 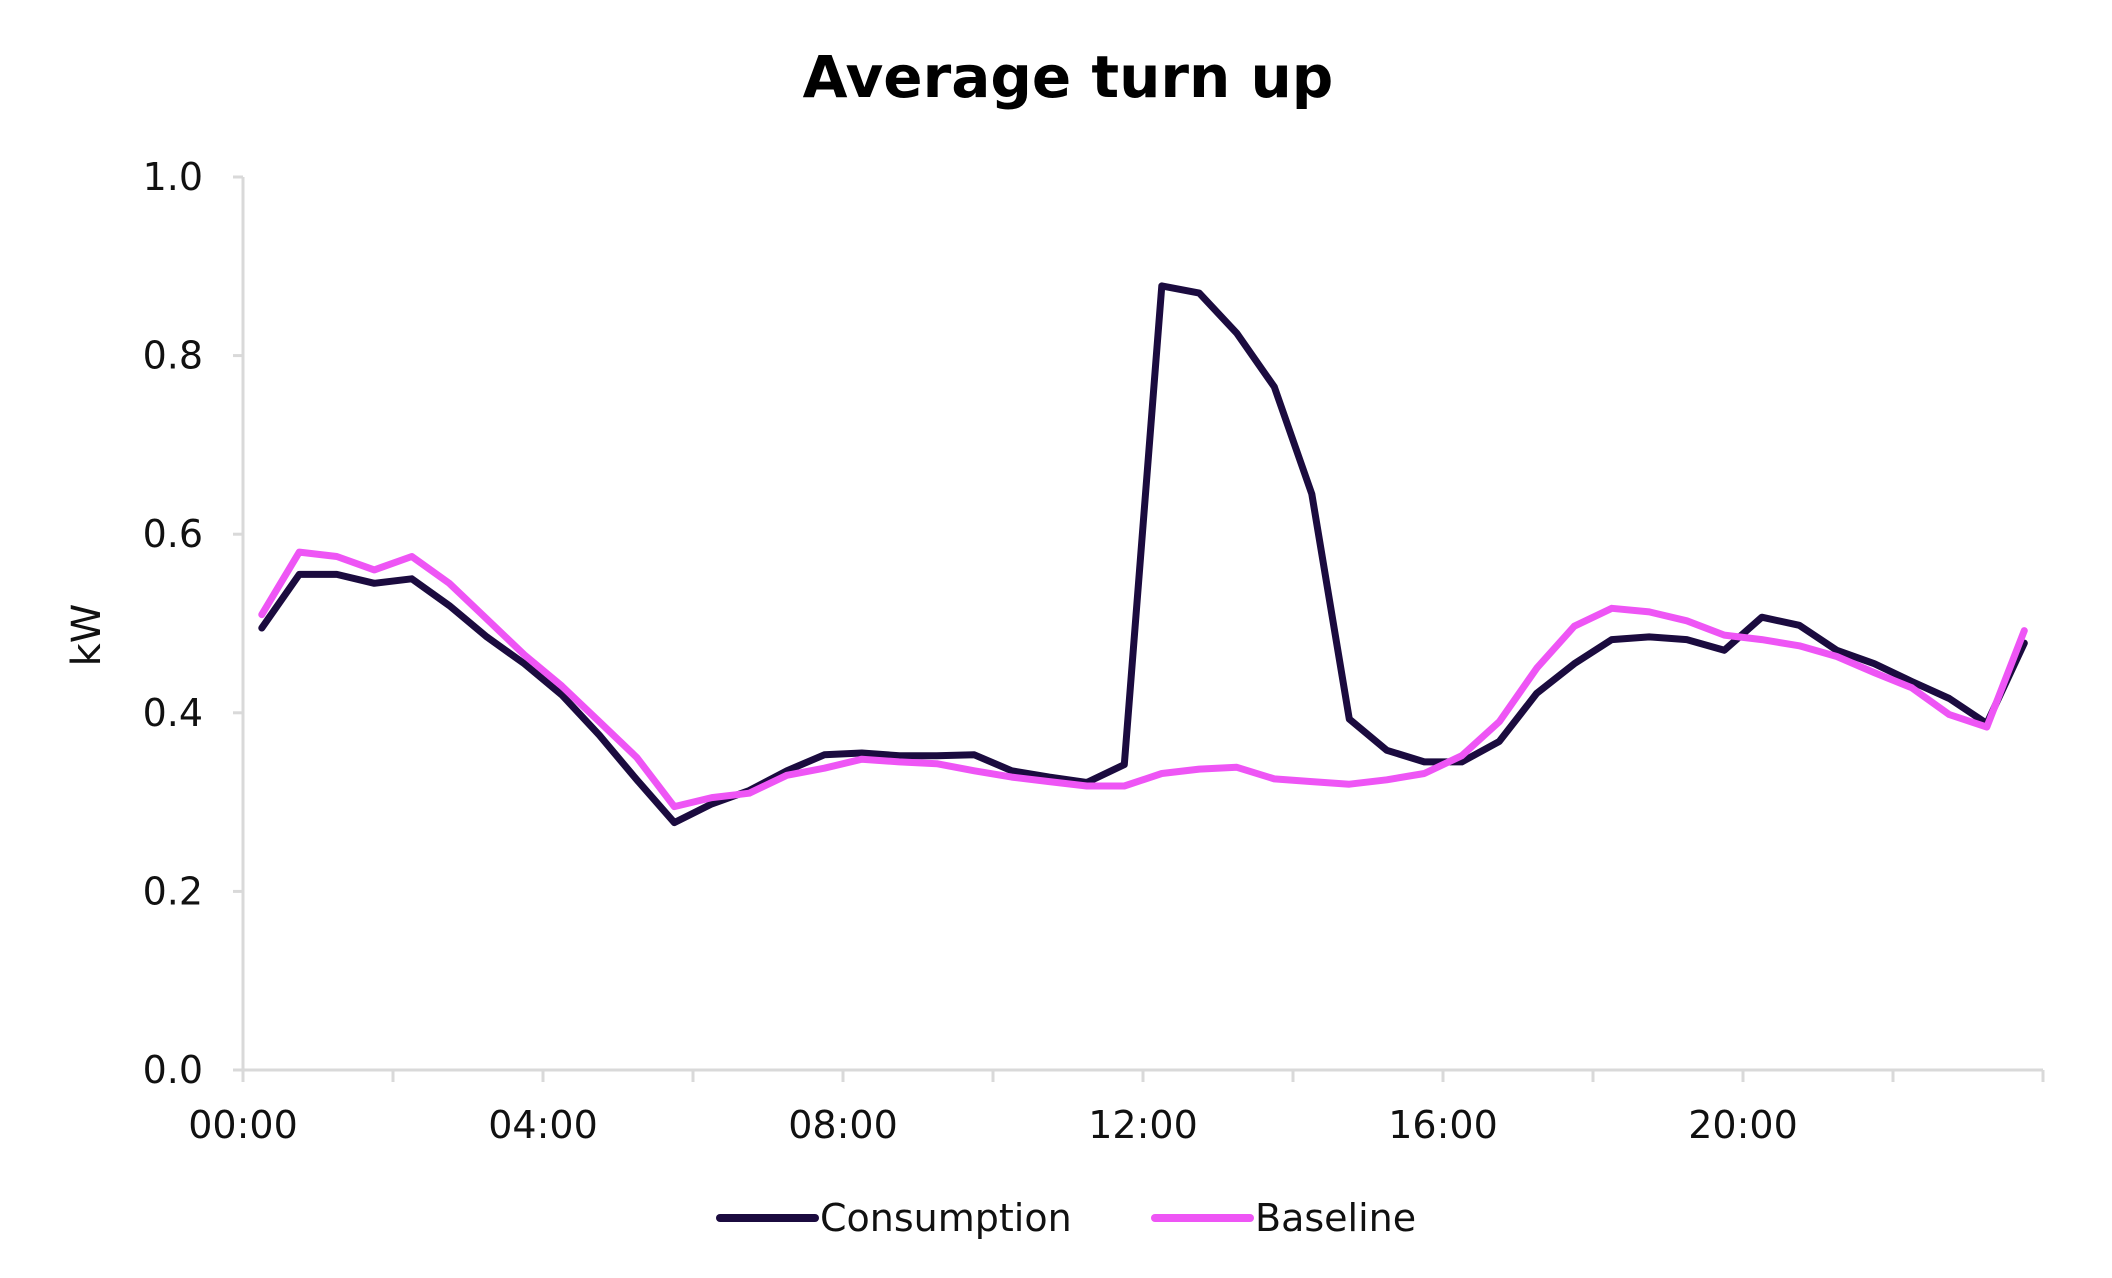 I want to click on x-tick-label: 20:00, so click(x=1743, y=1125).